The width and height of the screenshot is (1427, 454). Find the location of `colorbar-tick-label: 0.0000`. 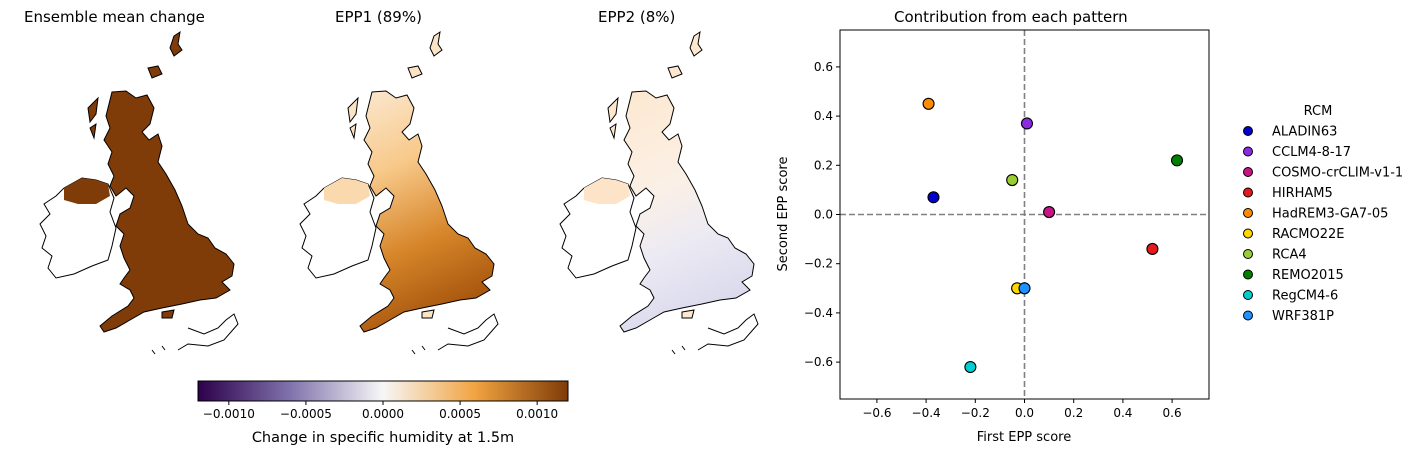

colorbar-tick-label: 0.0000 is located at coordinates (383, 414).